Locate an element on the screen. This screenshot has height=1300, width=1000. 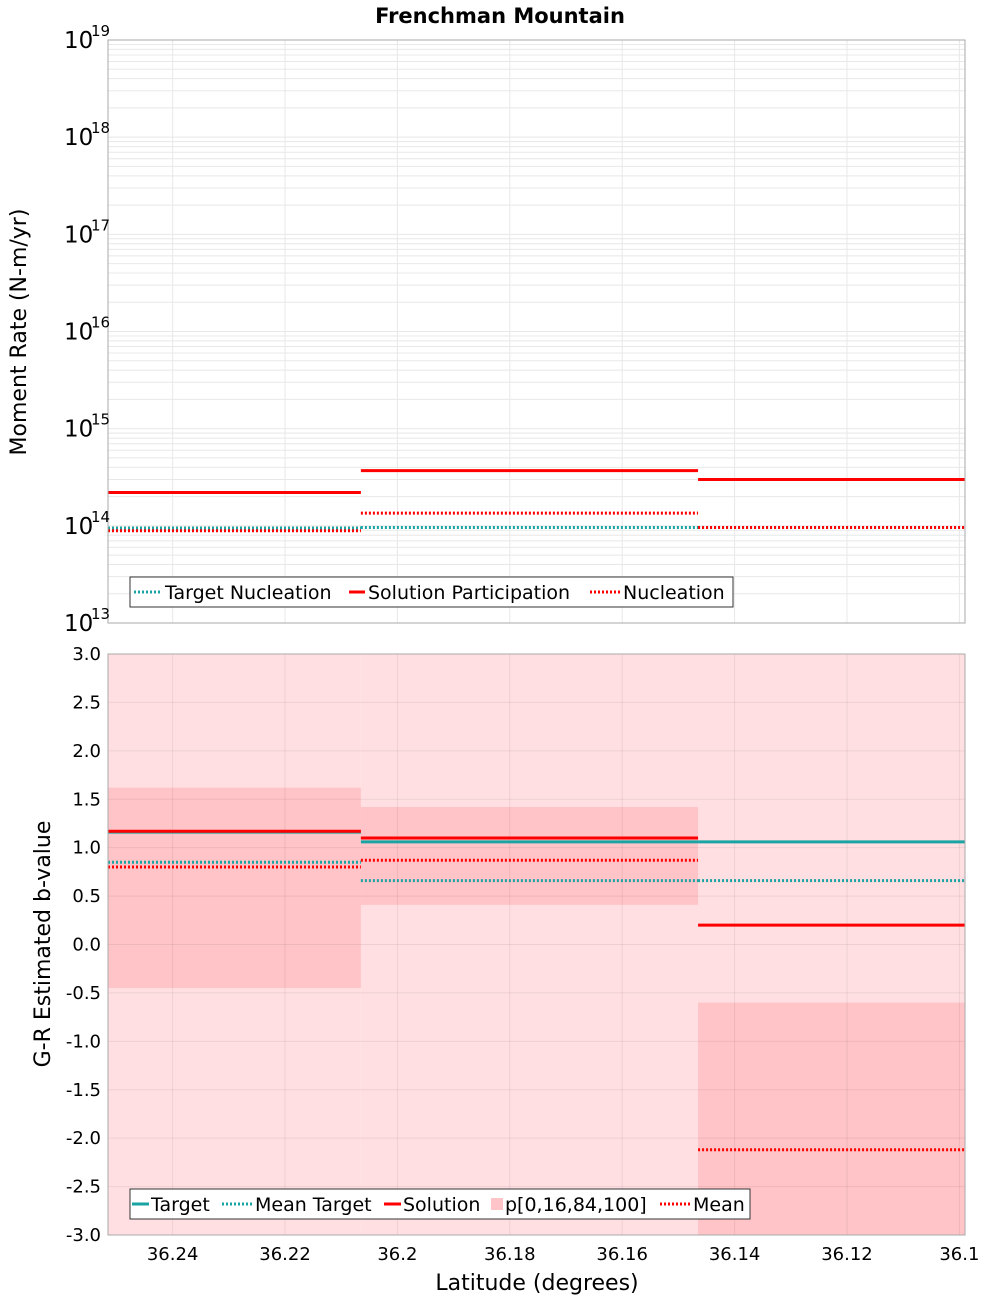
x-tick-label: 36.2 is located at coordinates (397, 1254).